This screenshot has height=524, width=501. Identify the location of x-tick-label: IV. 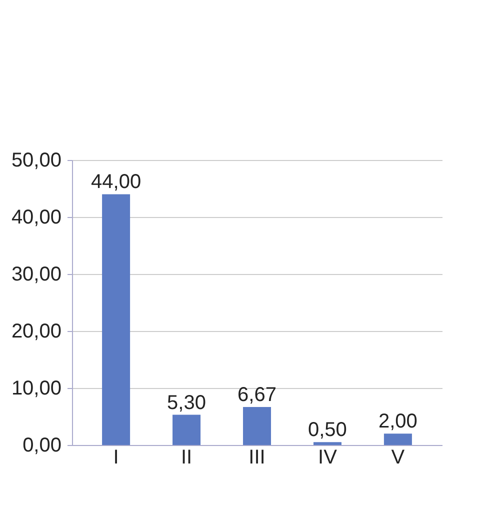
(328, 457).